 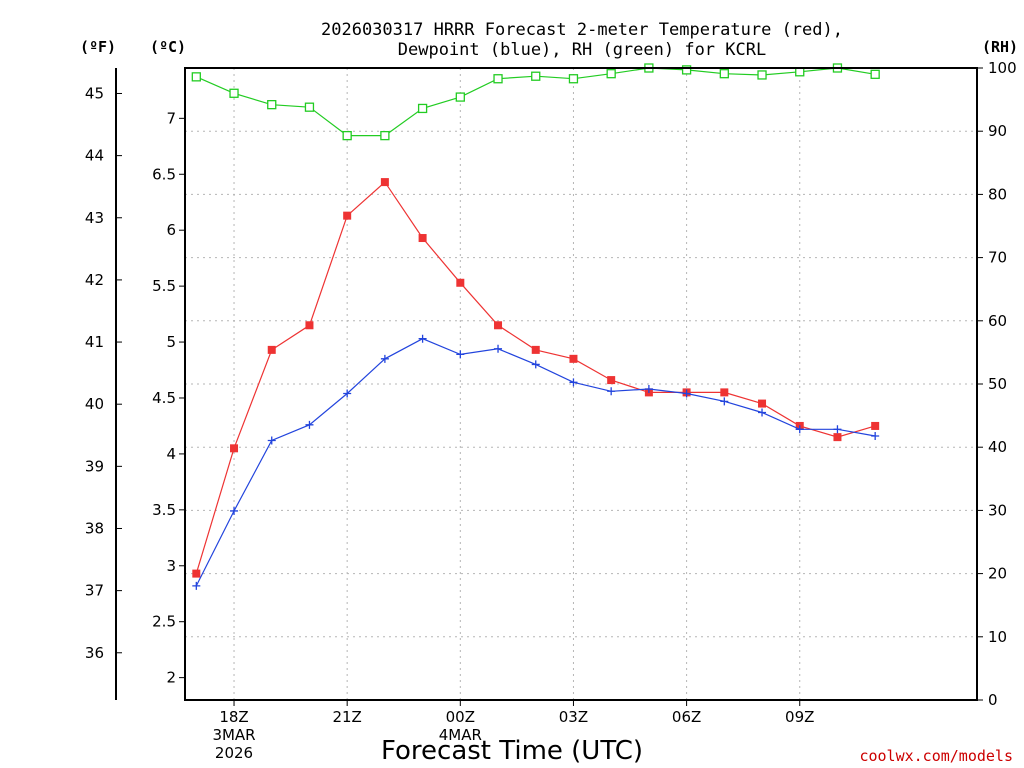 I want to click on rh-tick-label: 60, so click(x=997, y=321).